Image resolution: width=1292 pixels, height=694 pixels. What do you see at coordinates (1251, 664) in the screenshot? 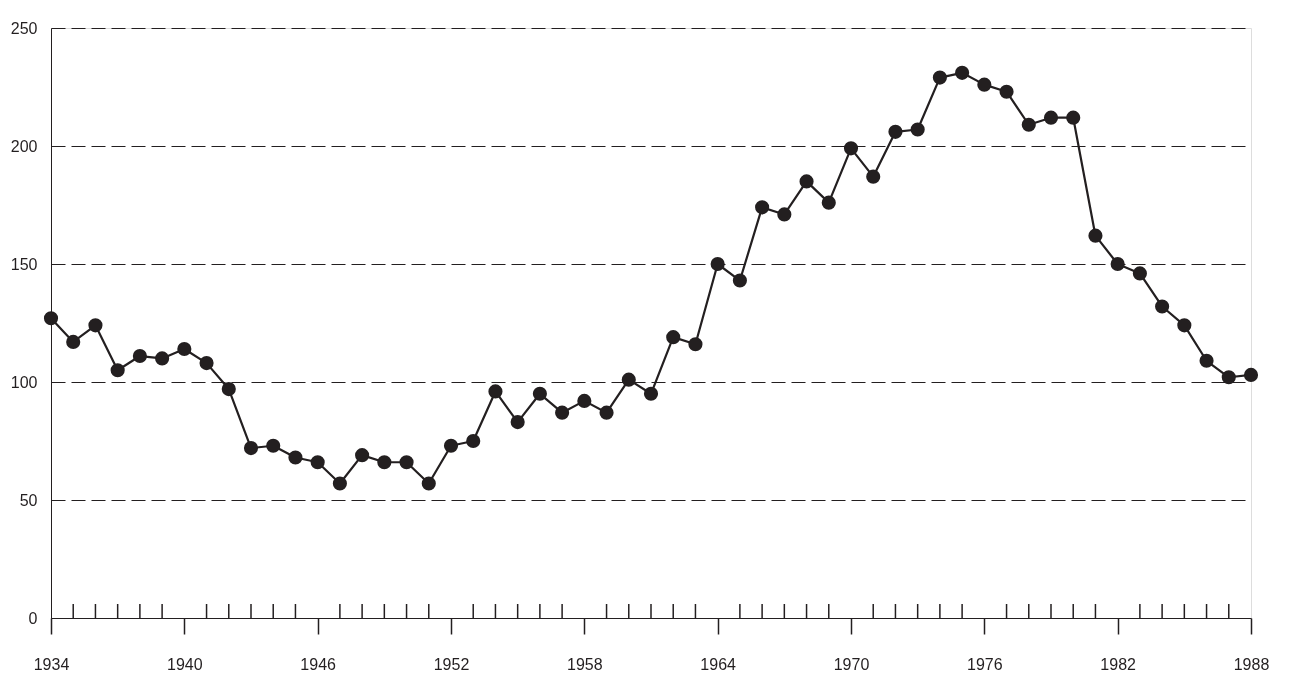
I see `x-tick-label: 1988` at bounding box center [1251, 664].